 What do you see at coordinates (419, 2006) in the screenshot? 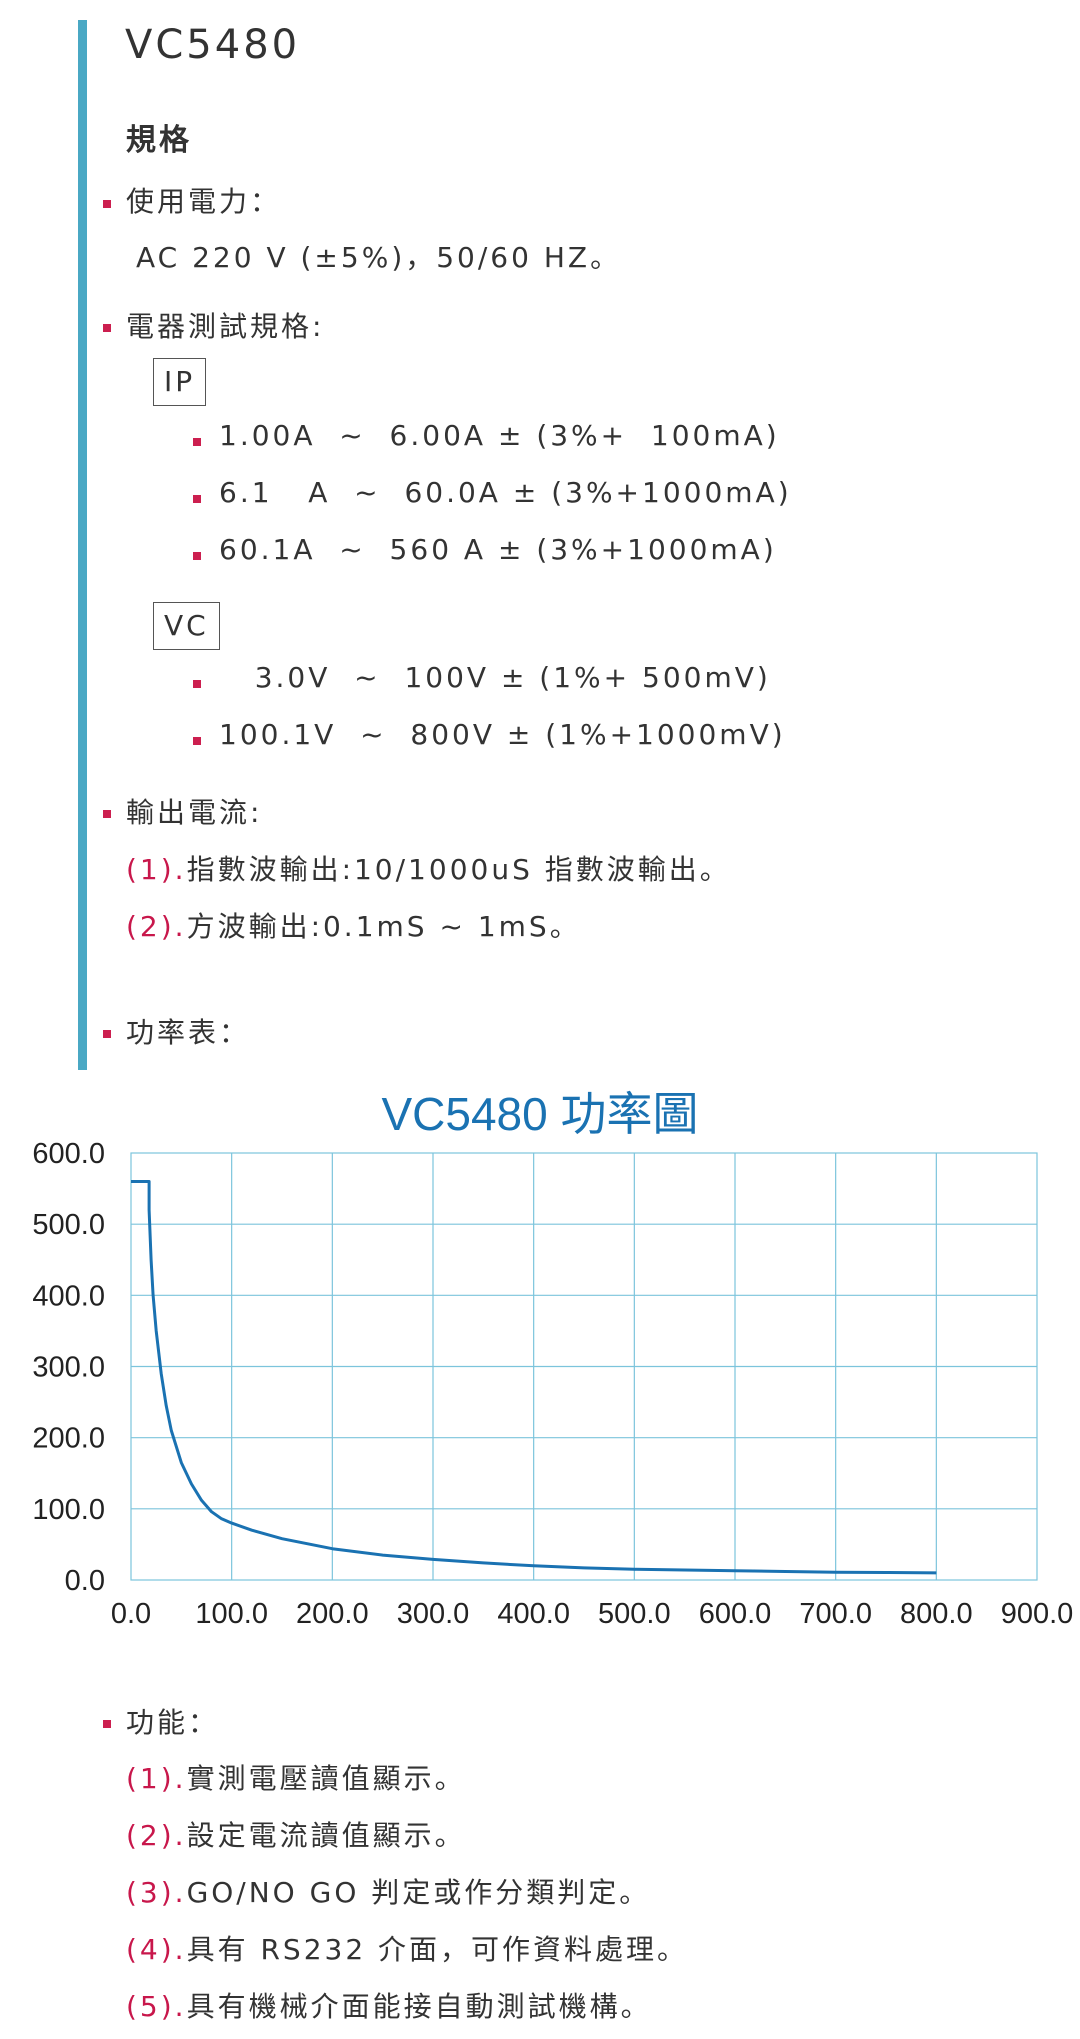
I see `item-text: 具有機械介面能接自動測試機構。` at bounding box center [419, 2006].